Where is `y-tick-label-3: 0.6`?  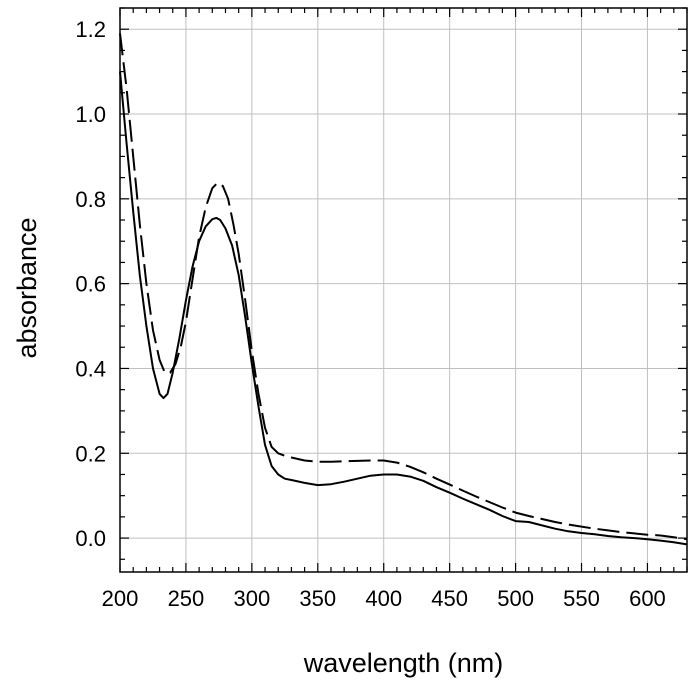
y-tick-label-3: 0.6 is located at coordinates (90, 284).